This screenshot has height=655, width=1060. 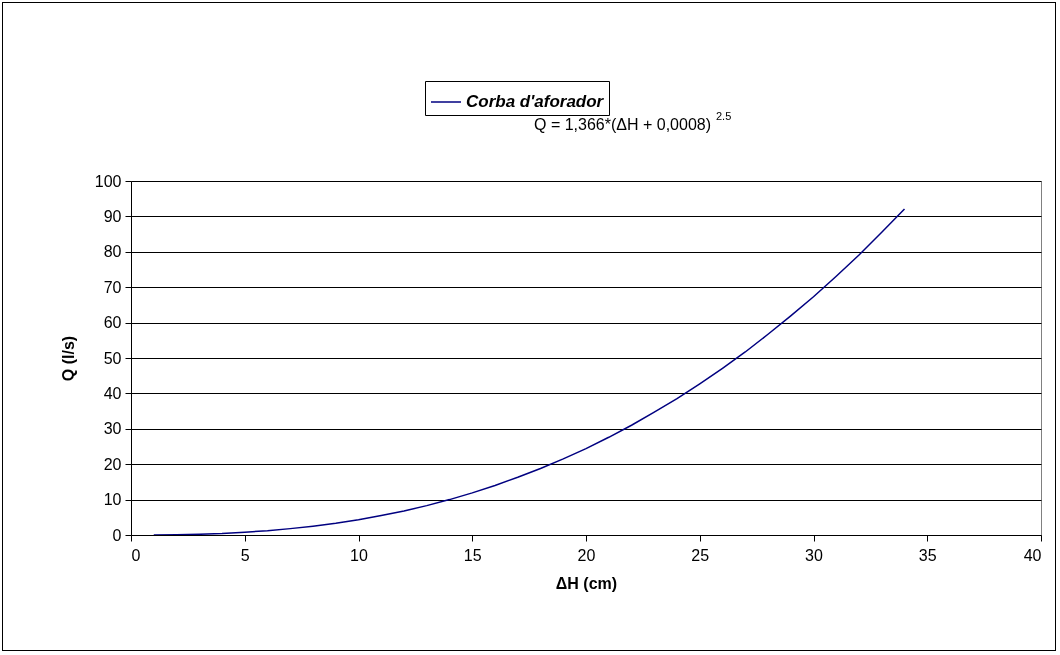 What do you see at coordinates (112, 393) in the screenshot?
I see `y-tick-label: 40` at bounding box center [112, 393].